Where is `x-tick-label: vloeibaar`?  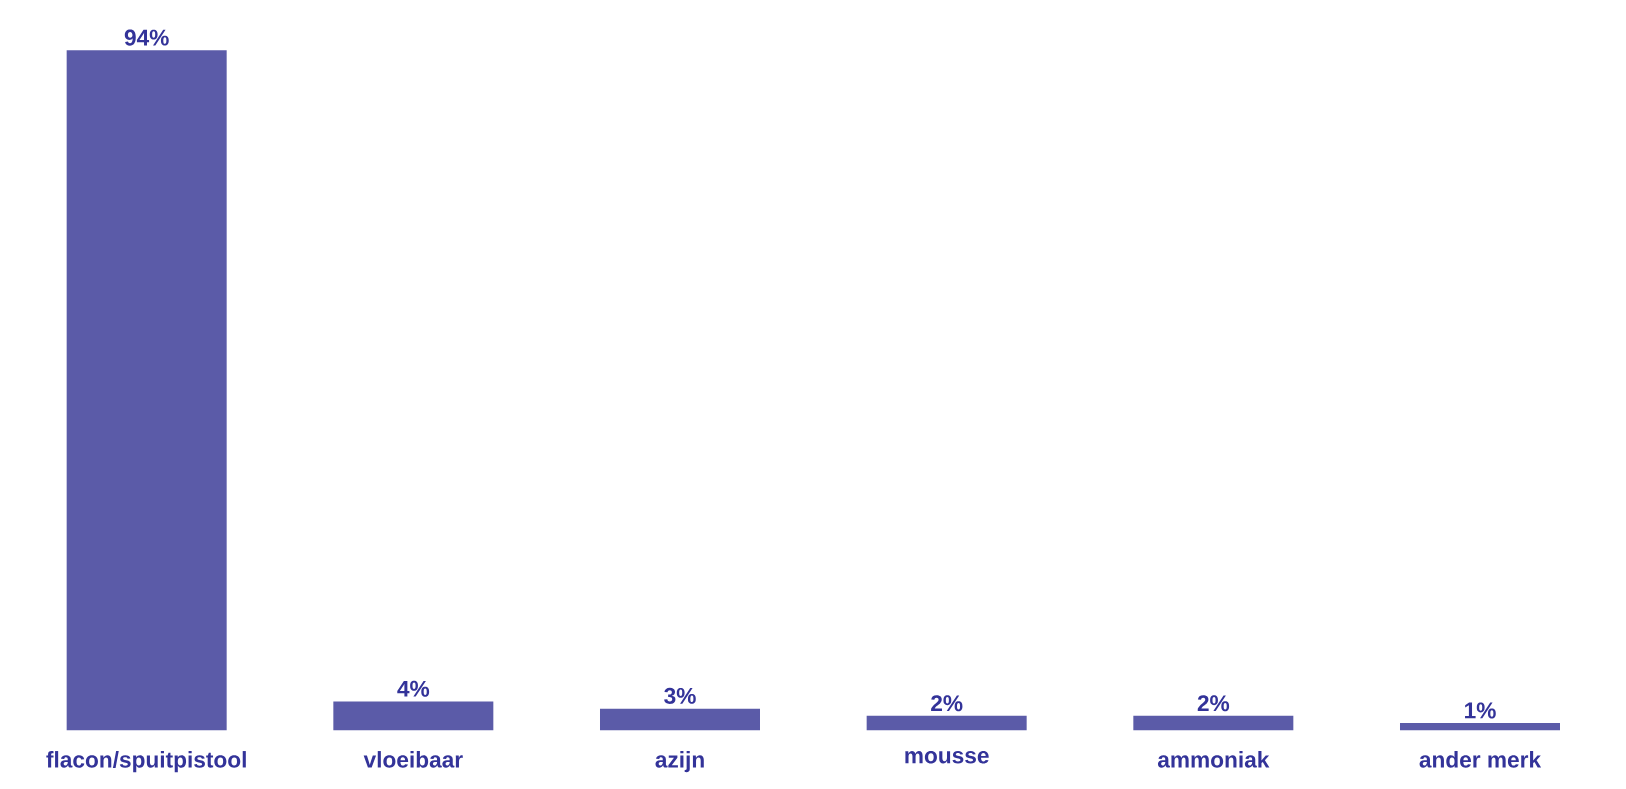
x-tick-label: vloeibaar is located at coordinates (413, 759).